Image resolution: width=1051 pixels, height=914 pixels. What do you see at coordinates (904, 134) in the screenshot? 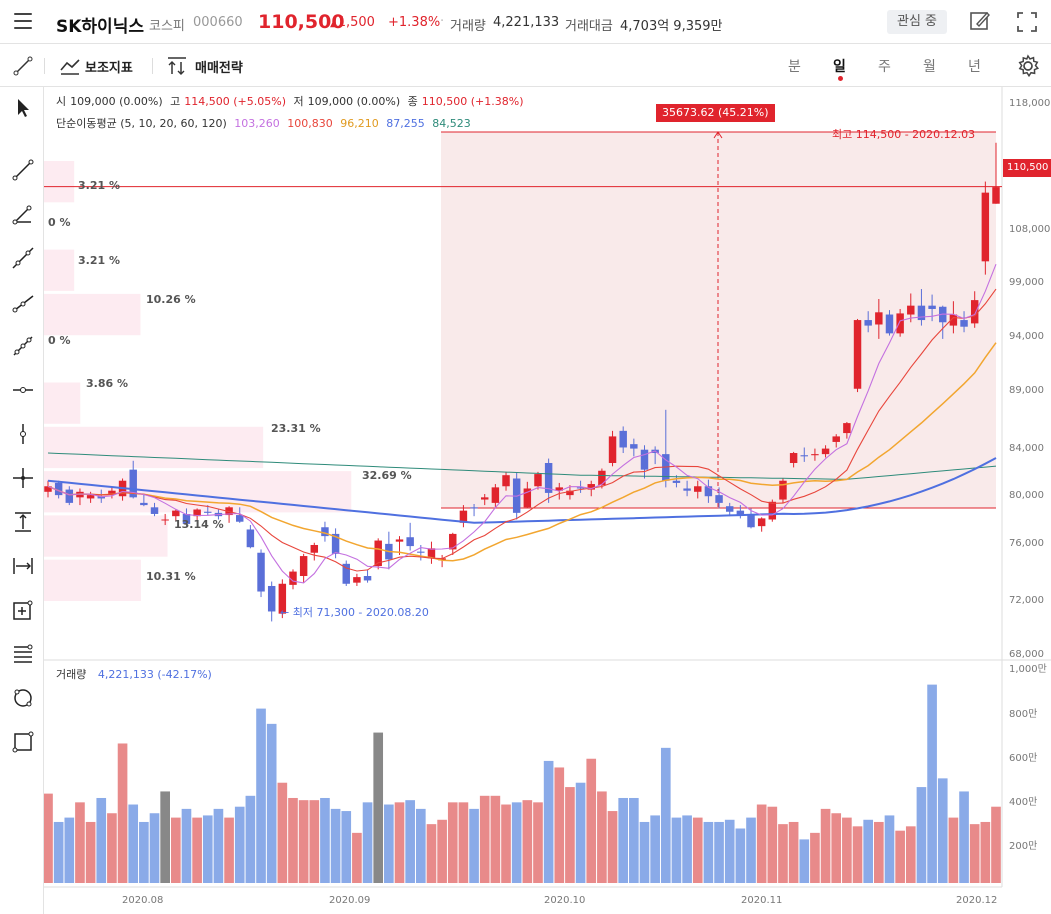
I see `high-note: 최고 114,500 - 2020.12.03` at bounding box center [904, 134].